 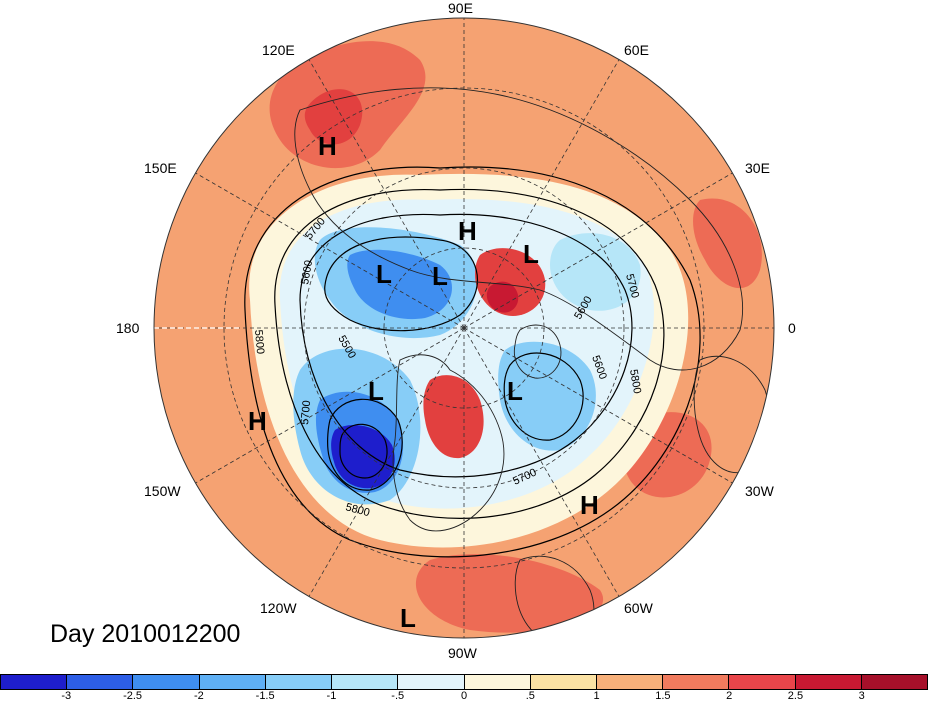 What do you see at coordinates (554, 596) in the screenshot?
I see `coastline-south-america` at bounding box center [554, 596].